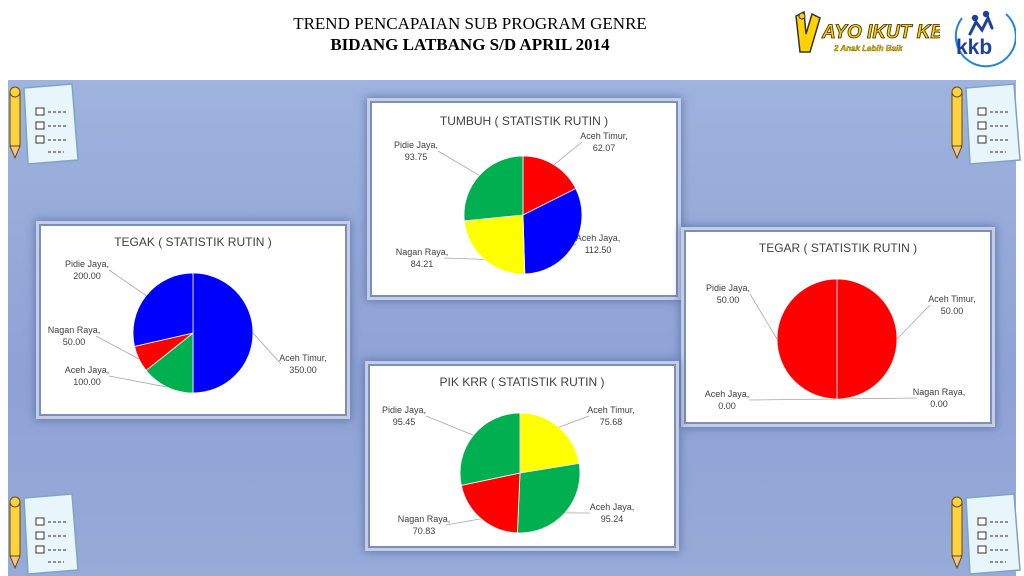 The height and width of the screenshot is (576, 1024). What do you see at coordinates (470, 23) in the screenshot?
I see `slide-title-line1: TREND PENCAPAIAN SUB PROGRAM GENRE` at bounding box center [470, 23].